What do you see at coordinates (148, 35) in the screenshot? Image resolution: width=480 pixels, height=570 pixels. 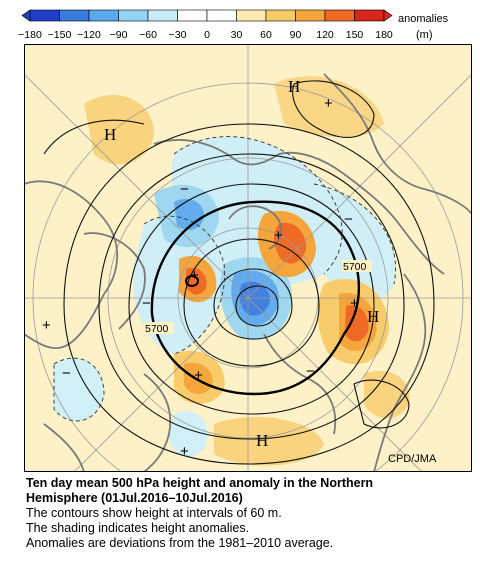 I see `colorbar-tick-label: −60` at bounding box center [148, 35].